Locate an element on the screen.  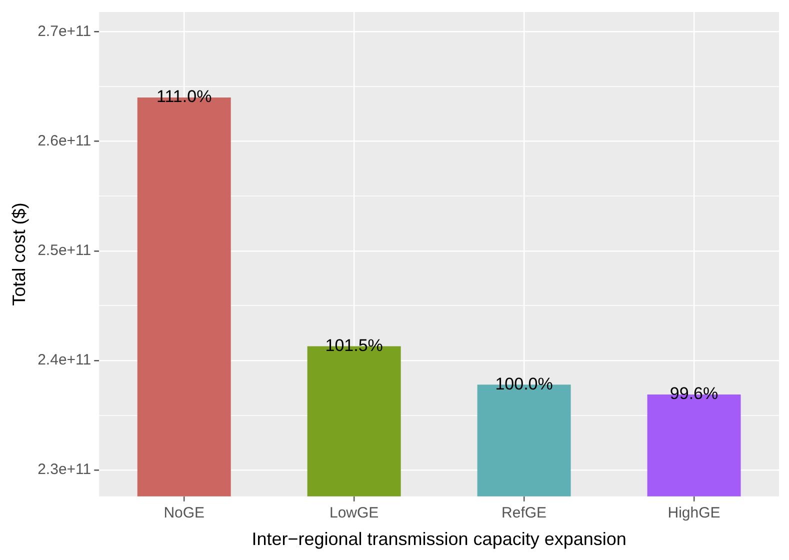
y-axis-title: Total cost ($) is located at coordinates (18, 254).